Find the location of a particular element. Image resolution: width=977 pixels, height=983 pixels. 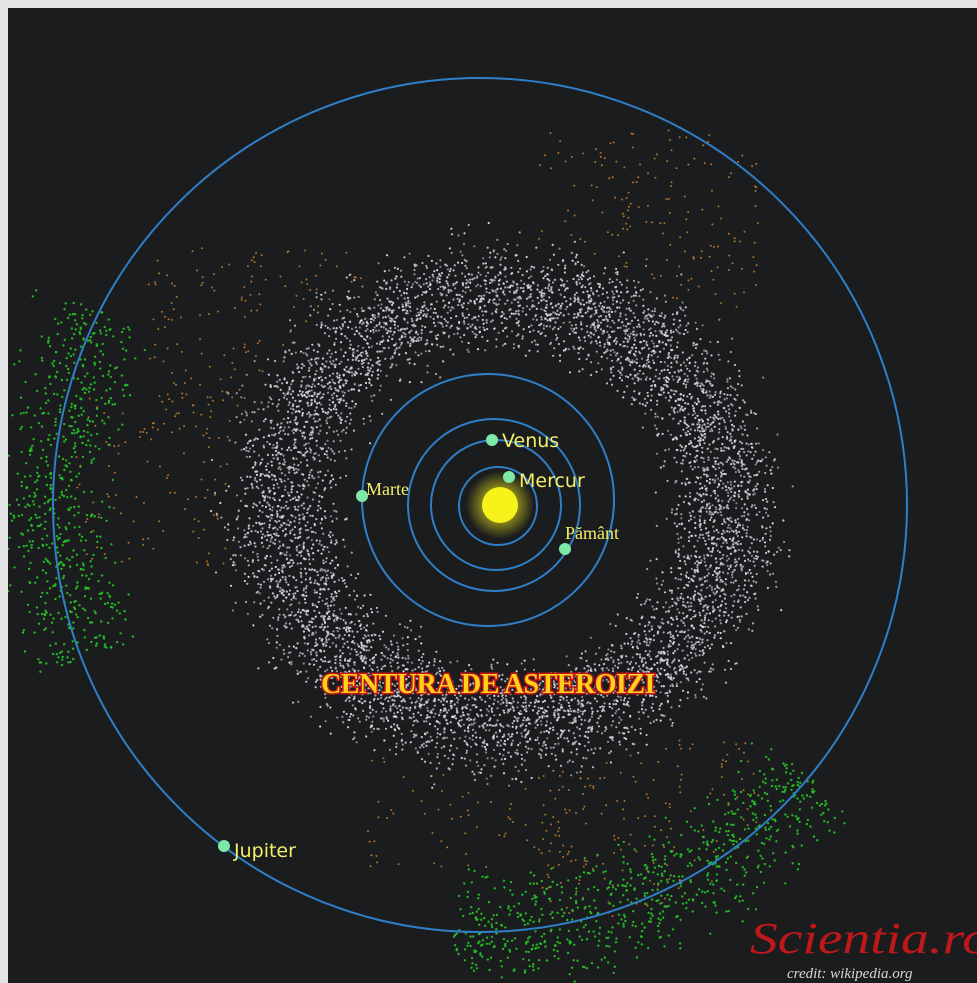

mars-marker is located at coordinates (362, 496).